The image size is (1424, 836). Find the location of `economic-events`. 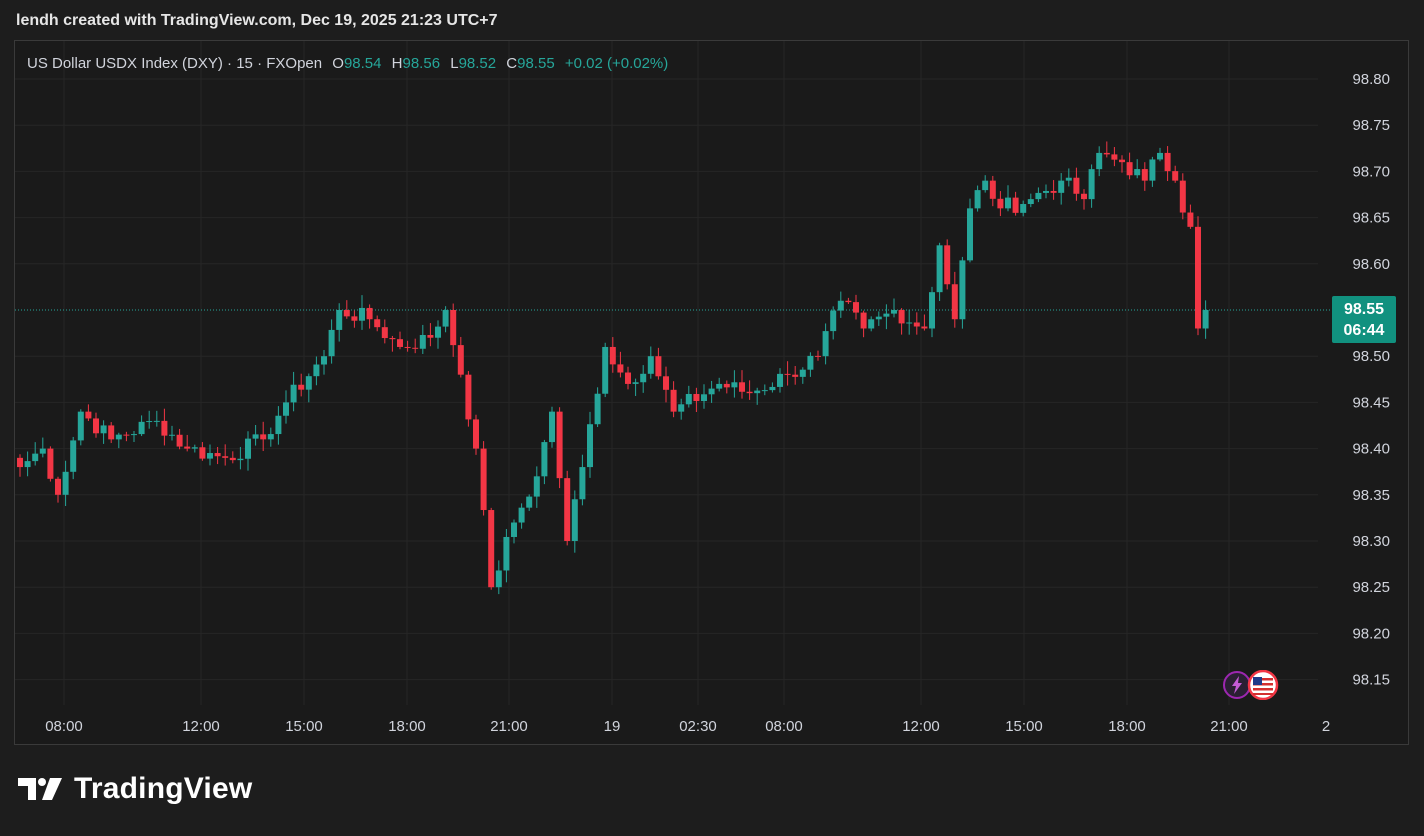

economic-events is located at coordinates (1252, 685).